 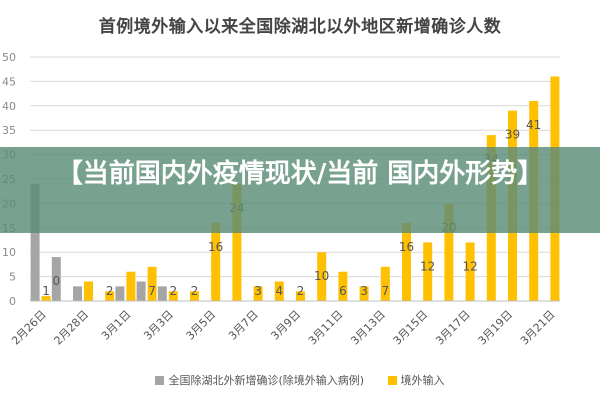 What do you see at coordinates (392, 380) in the screenshot?
I see `legend-swatch-imported` at bounding box center [392, 380].